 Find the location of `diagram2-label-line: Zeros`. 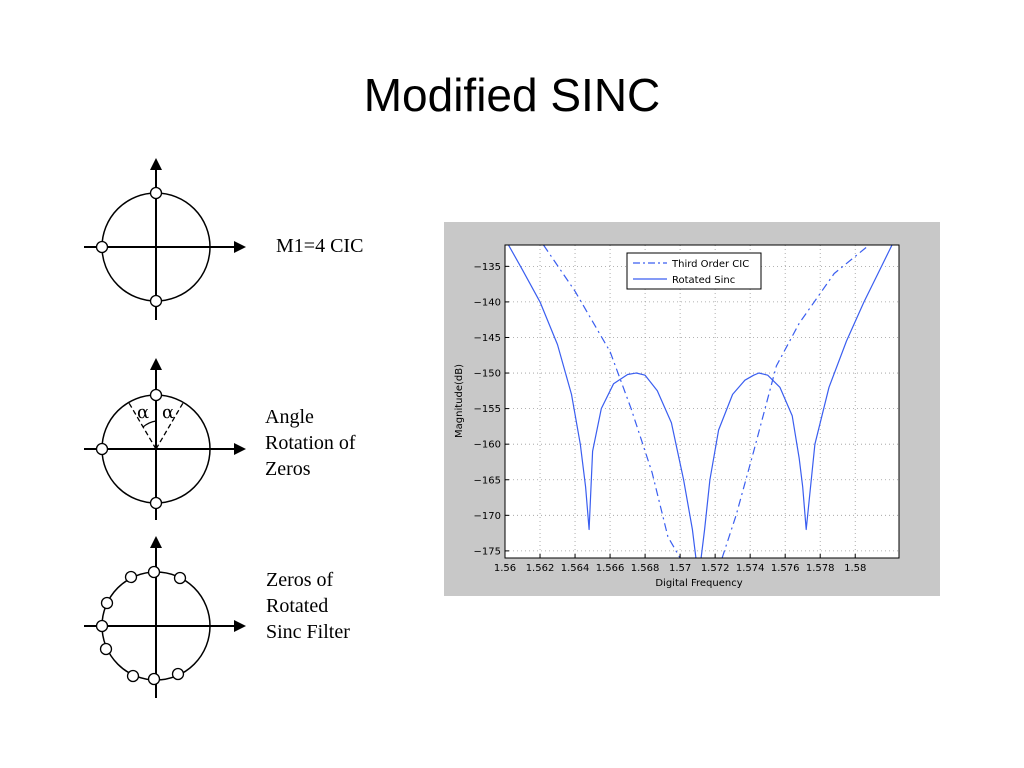

diagram2-label-line: Zeros is located at coordinates (288, 469).